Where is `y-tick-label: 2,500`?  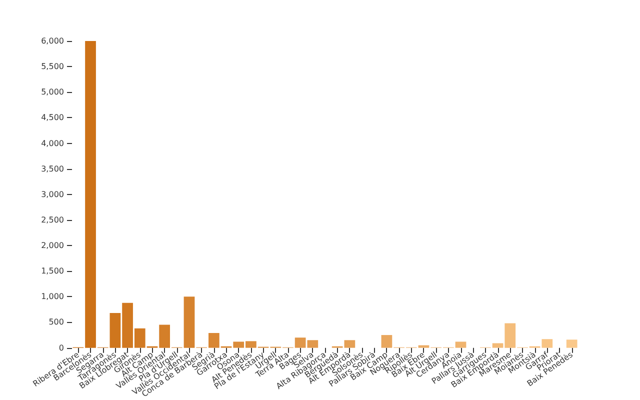
y-tick-label: 2,500 is located at coordinates (52, 219).